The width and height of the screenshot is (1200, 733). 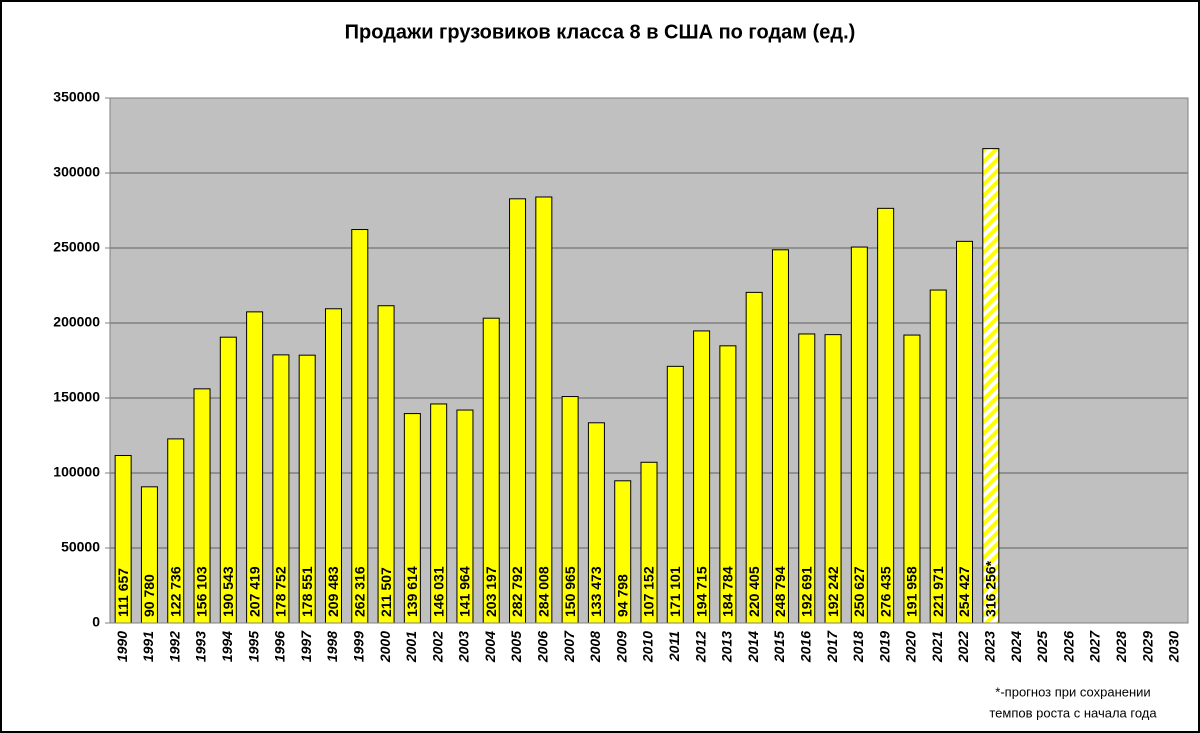 I want to click on data-label: 141 964, so click(x=465, y=591).